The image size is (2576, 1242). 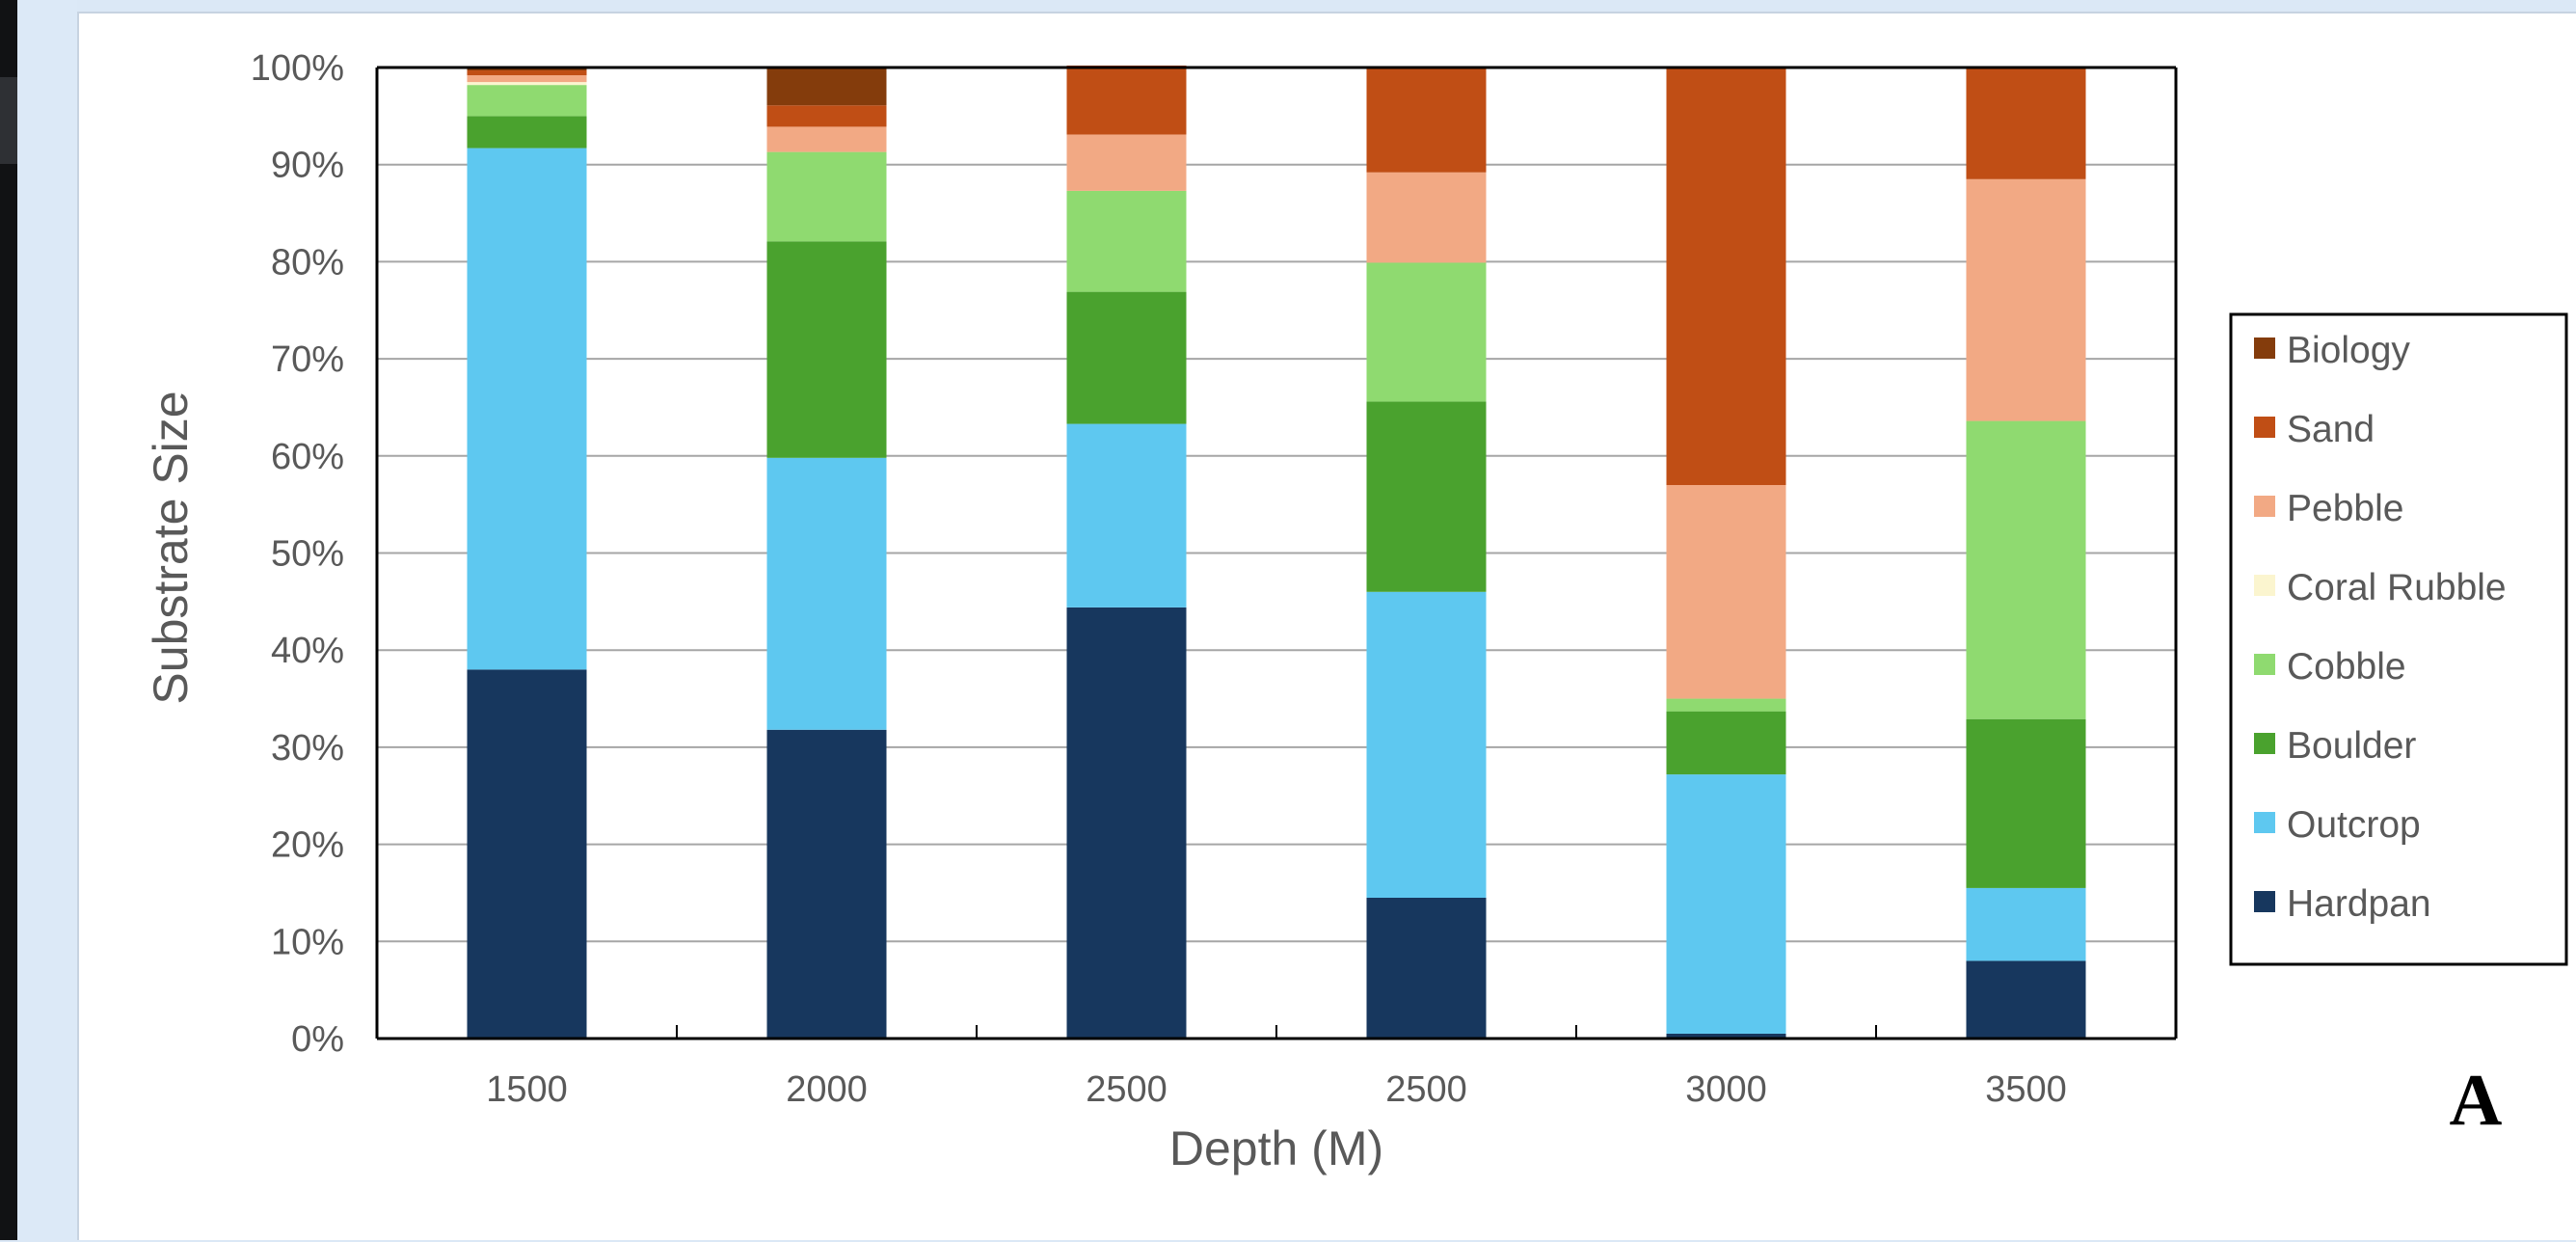 I want to click on left-background-gap, so click(x=47, y=620).